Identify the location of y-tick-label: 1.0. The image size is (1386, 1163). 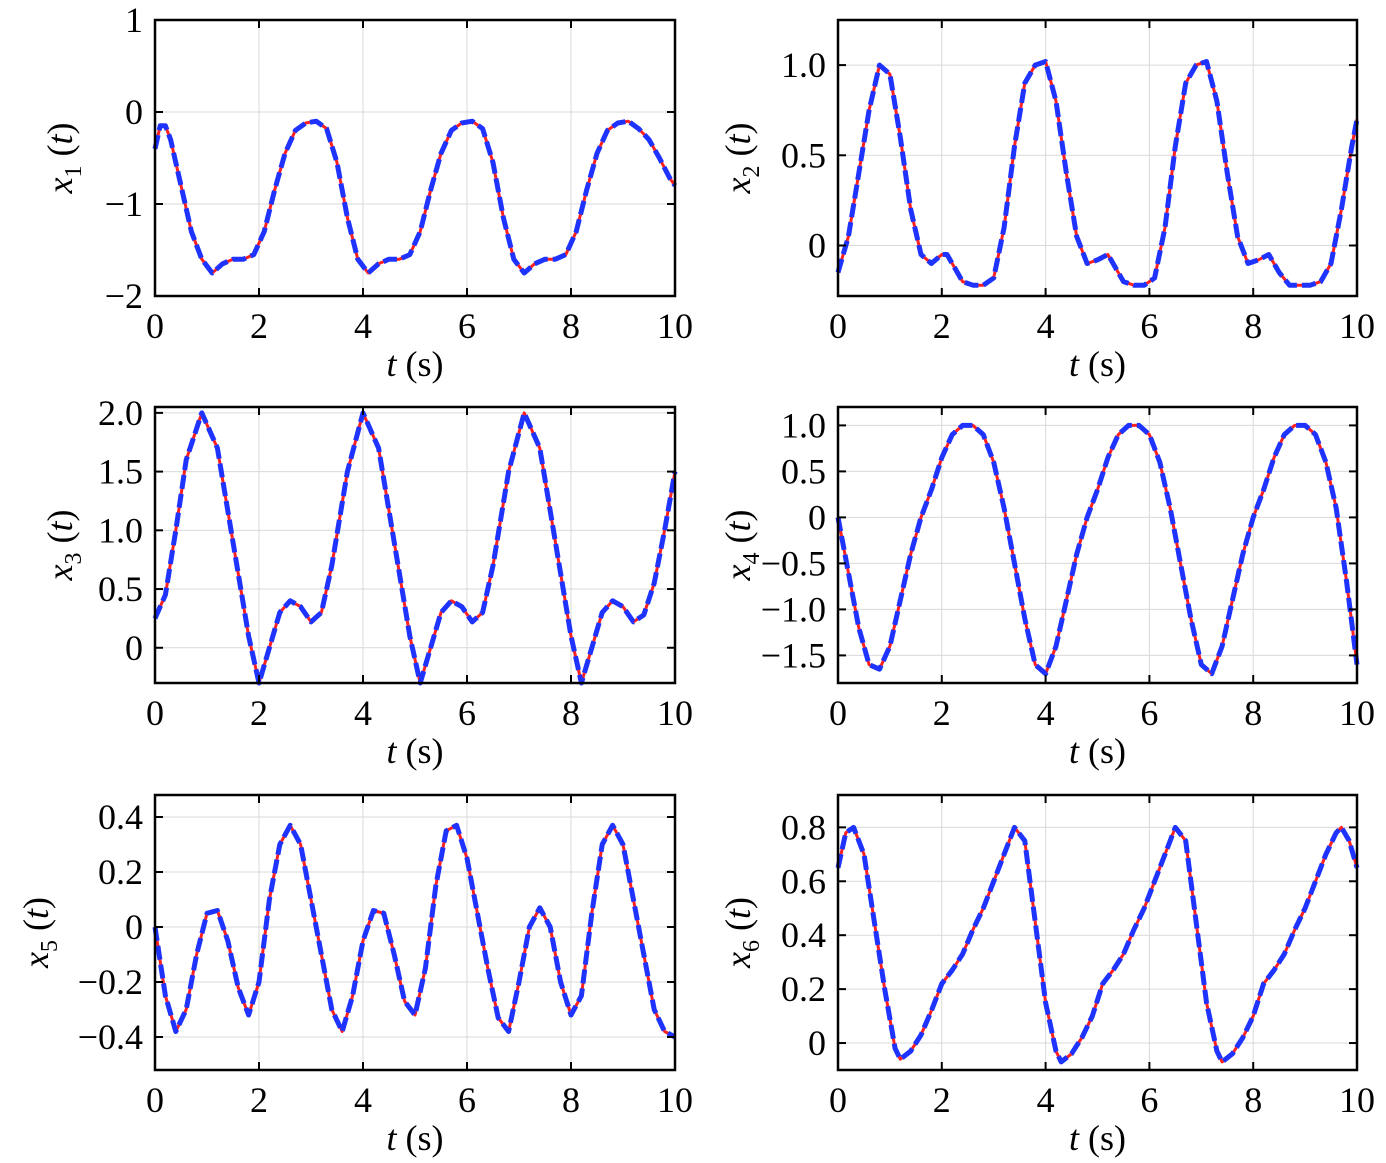
(803, 425).